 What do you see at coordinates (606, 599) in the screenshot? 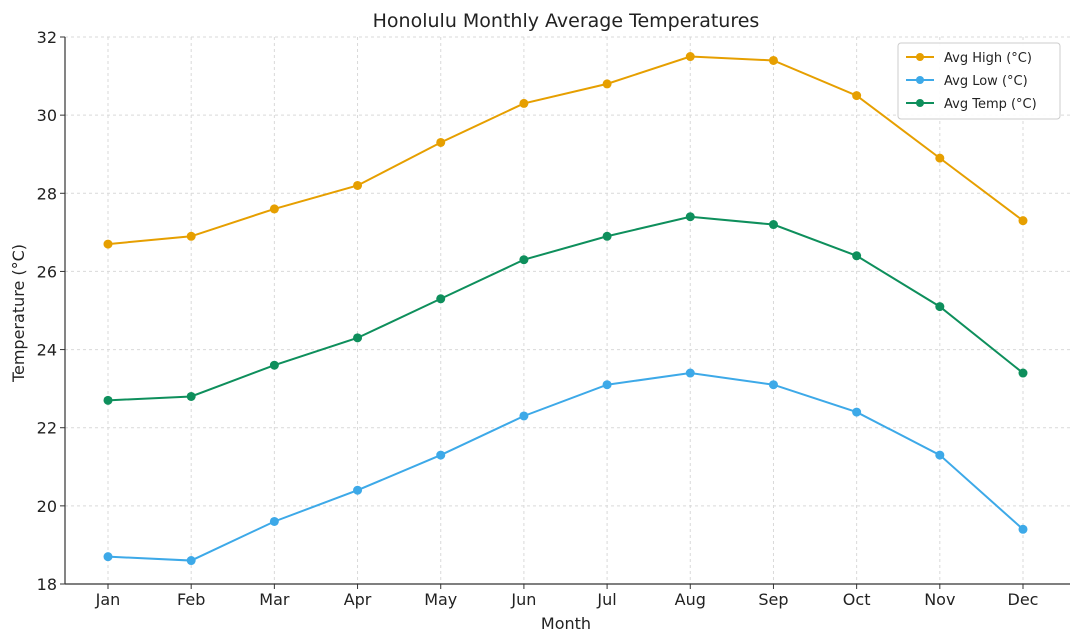
I see `x-tick-label: Jul` at bounding box center [606, 599].